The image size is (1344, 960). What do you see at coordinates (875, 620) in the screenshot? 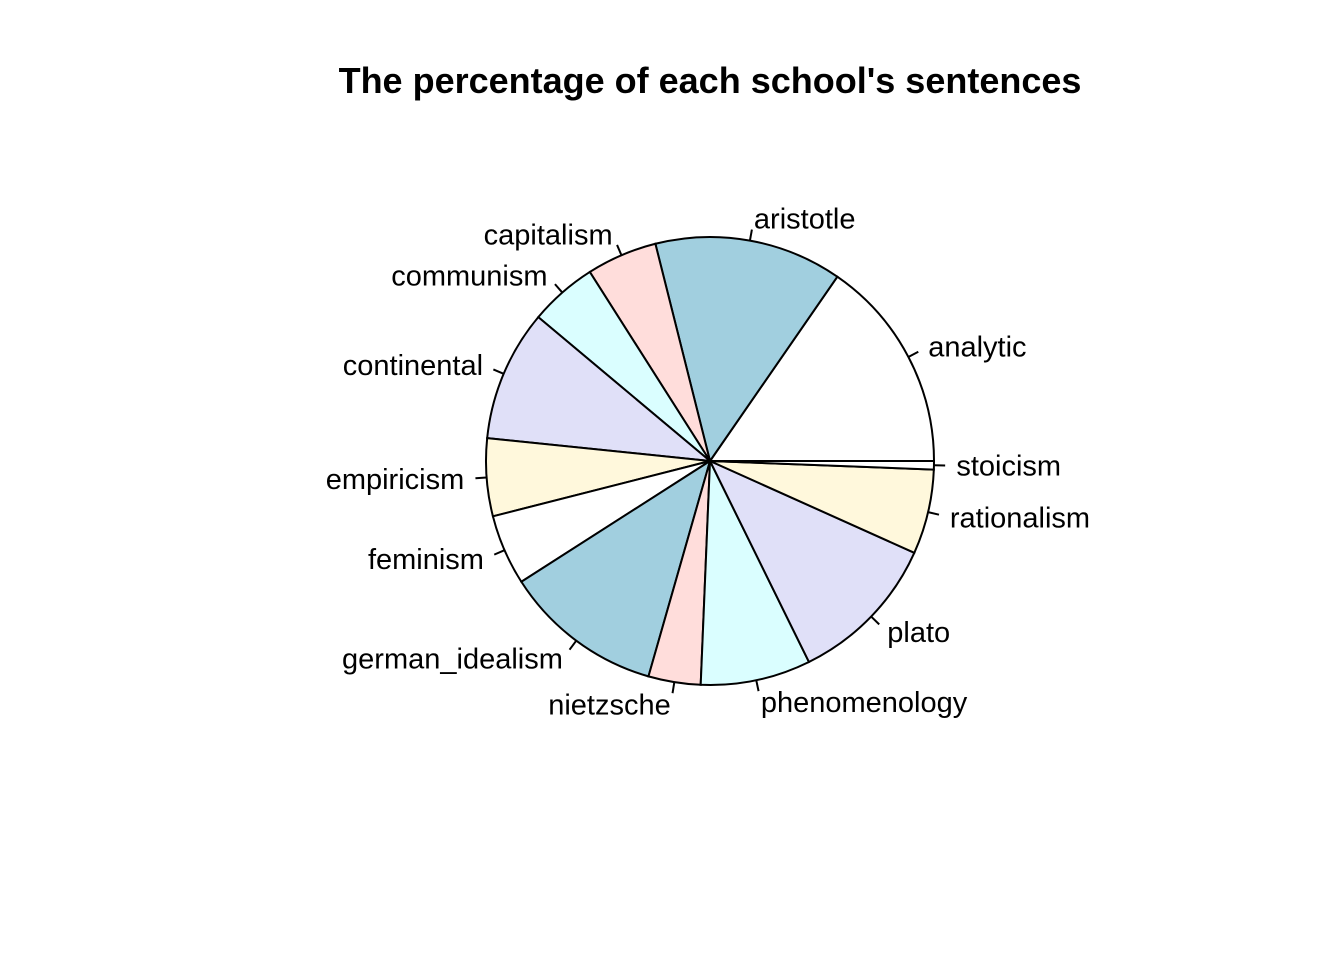
I see `label-tick-plato` at bounding box center [875, 620].